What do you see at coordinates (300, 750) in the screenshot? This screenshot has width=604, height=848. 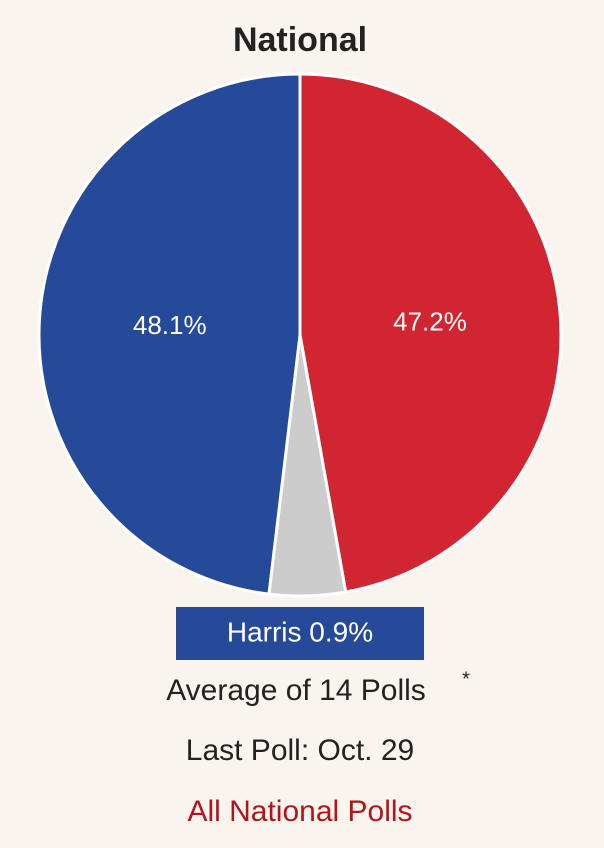 I see `last-poll-text: Last Poll: Oct. 29` at bounding box center [300, 750].